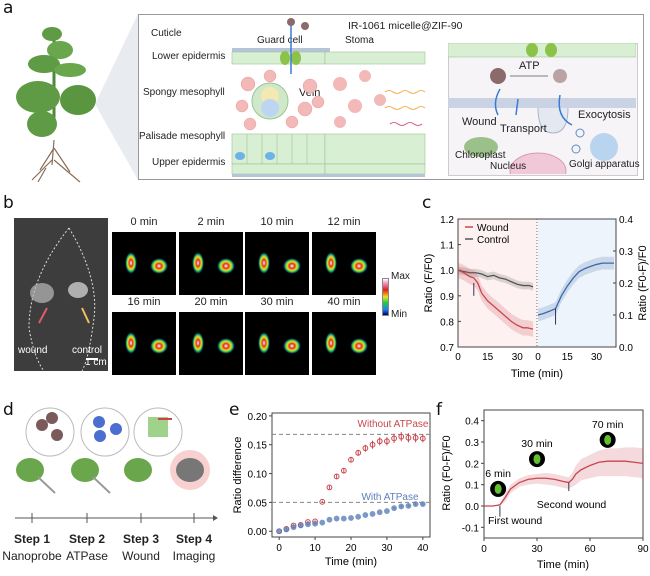 The height and width of the screenshot is (576, 650). I want to click on step-label: Nanoprobe, so click(32, 556).